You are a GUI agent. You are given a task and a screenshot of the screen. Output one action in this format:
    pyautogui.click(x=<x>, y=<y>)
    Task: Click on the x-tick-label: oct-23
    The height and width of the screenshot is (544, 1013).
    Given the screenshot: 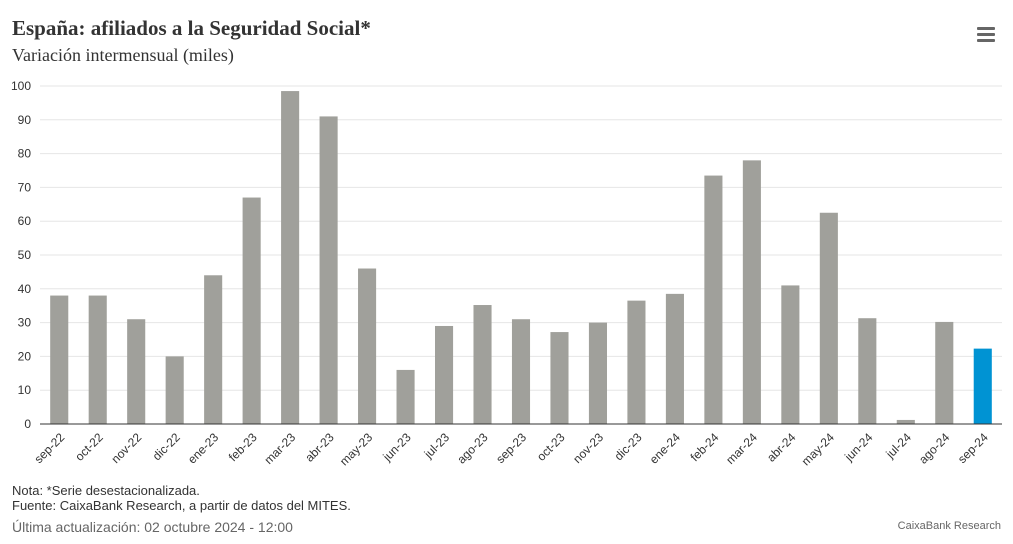 What is the action you would take?
    pyautogui.click(x=551, y=447)
    